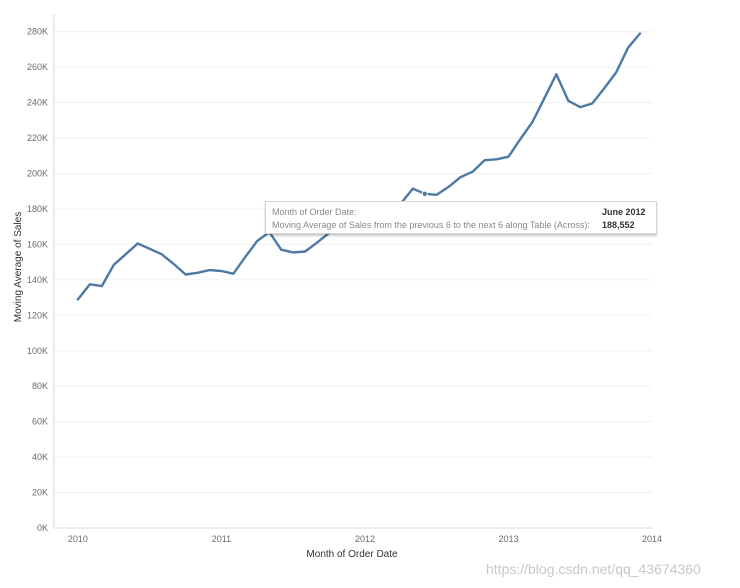 The height and width of the screenshot is (588, 740). I want to click on y-tick-label: 40K, so click(40, 457).